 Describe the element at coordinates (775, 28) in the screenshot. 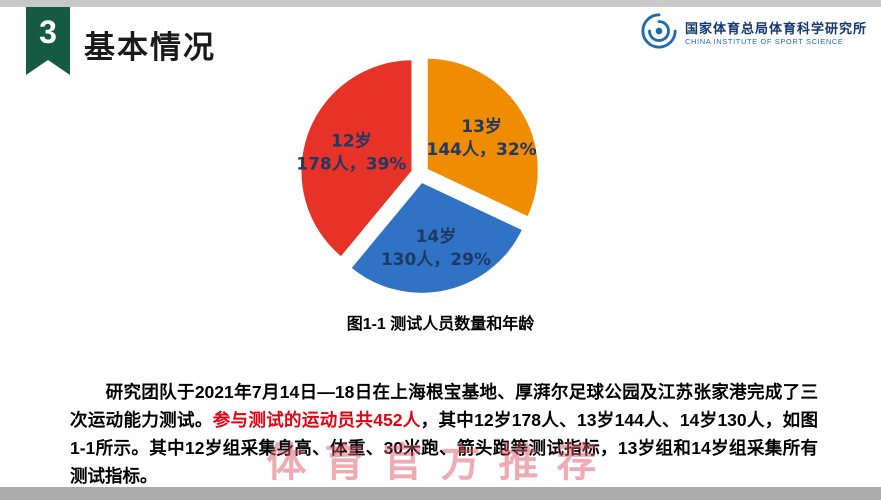

I see `institute-name-cn: 国家体育总局体育科学研究所` at that location.